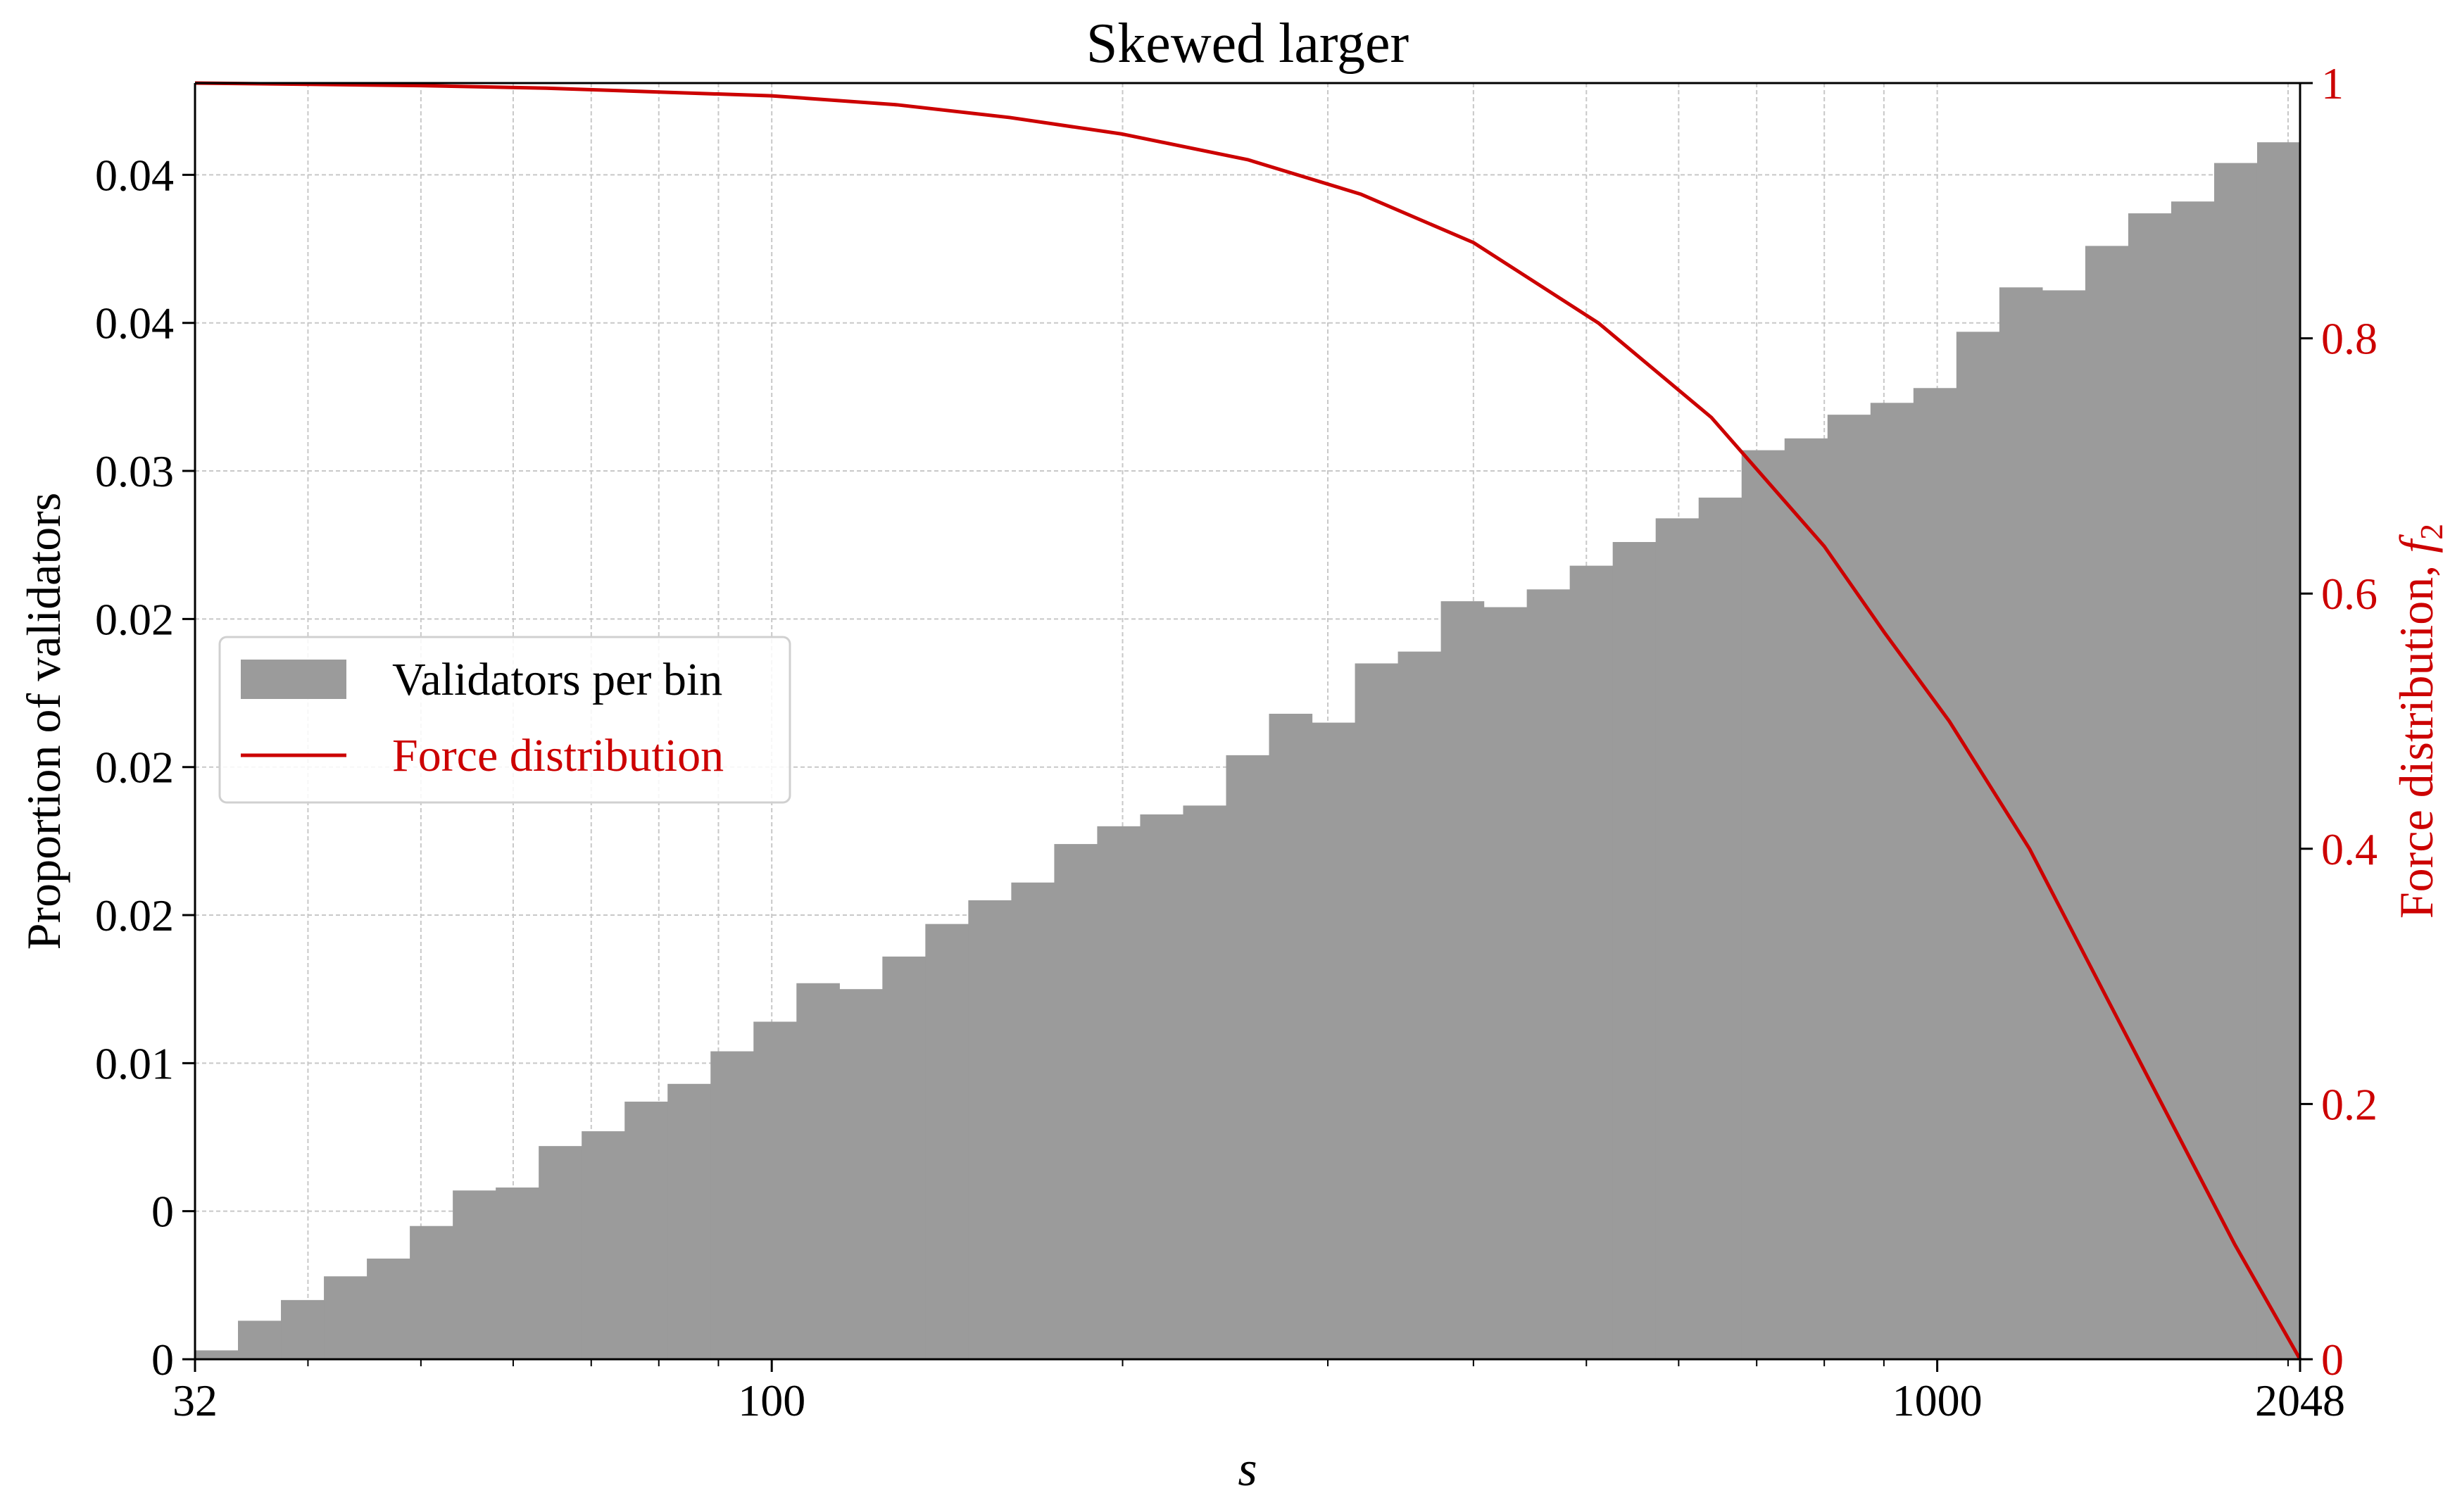 The height and width of the screenshot is (1512, 2462). What do you see at coordinates (2332, 83) in the screenshot?
I see `y2-tick-label: 1` at bounding box center [2332, 83].